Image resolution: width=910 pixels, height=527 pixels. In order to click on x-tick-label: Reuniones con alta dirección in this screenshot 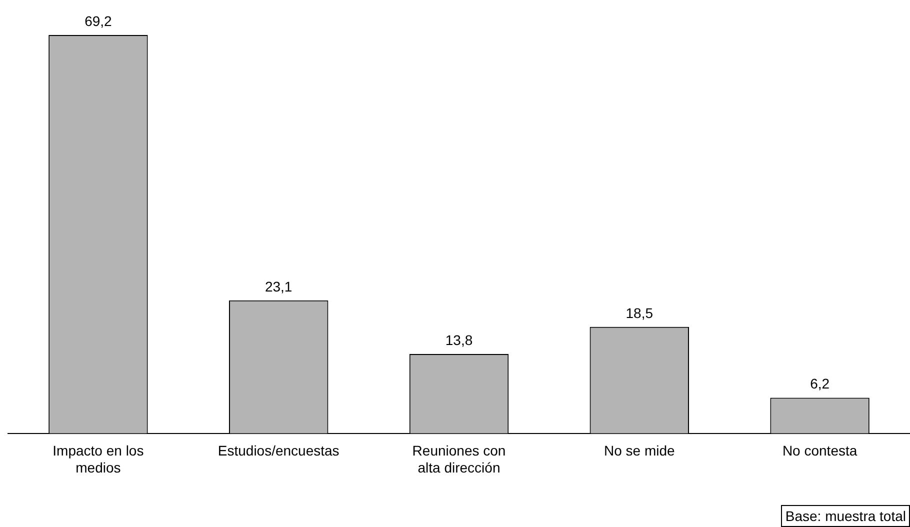, I will do `click(459, 459)`.